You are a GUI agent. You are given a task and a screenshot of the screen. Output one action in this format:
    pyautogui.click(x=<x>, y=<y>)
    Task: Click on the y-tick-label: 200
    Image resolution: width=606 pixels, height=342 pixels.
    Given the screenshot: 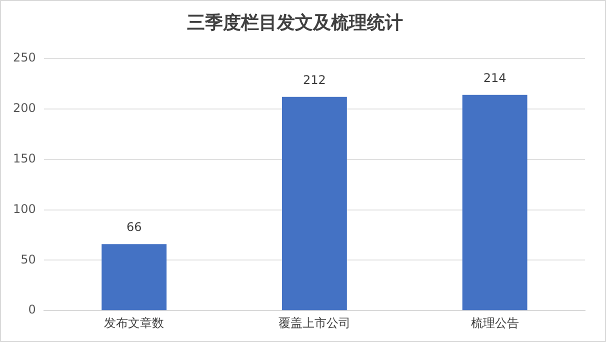 What is the action you would take?
    pyautogui.click(x=24, y=108)
    